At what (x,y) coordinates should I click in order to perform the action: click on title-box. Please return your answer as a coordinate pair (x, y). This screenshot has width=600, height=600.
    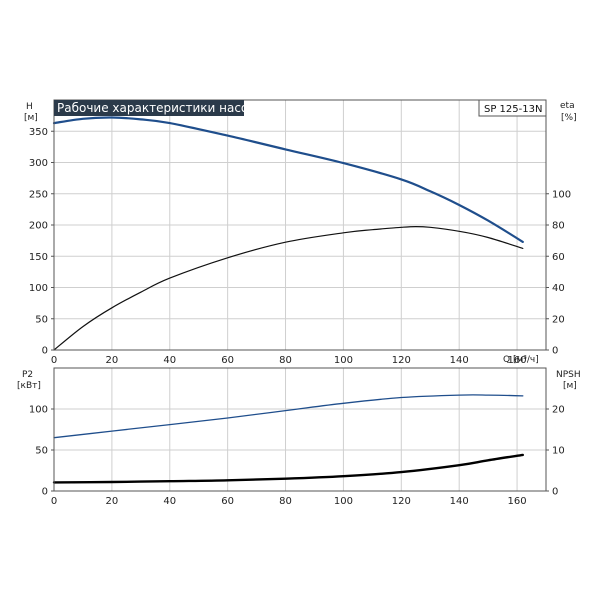
    Looking at the image, I should click on (149, 108).